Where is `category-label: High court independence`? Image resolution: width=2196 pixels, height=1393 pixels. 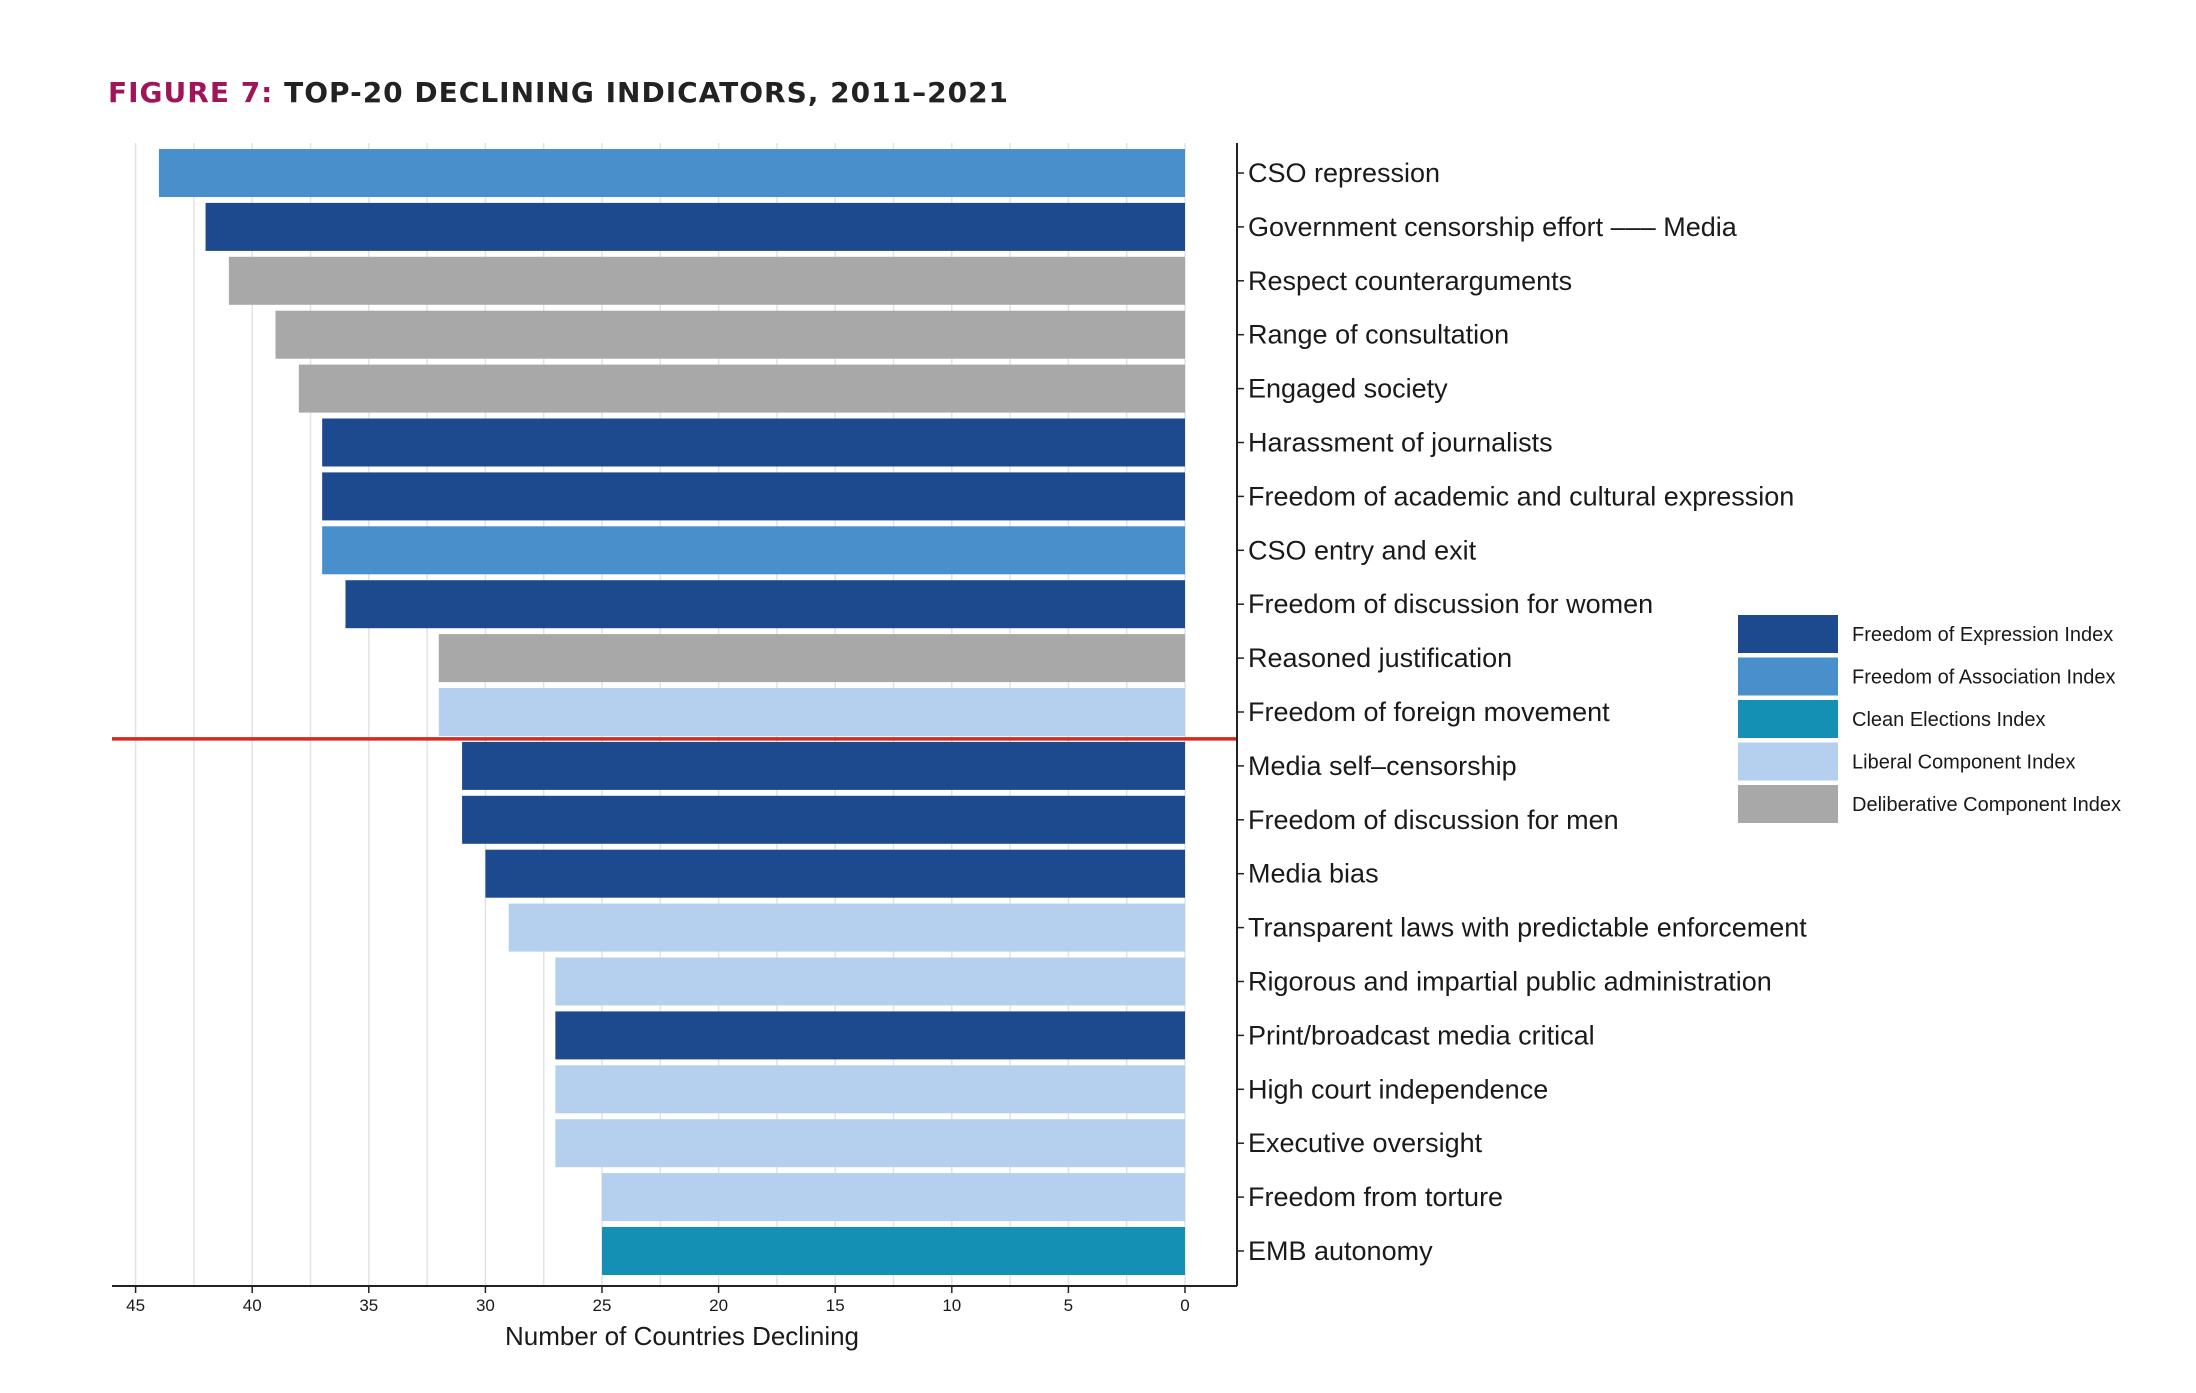
category-label: High court independence is located at coordinates (1398, 1089).